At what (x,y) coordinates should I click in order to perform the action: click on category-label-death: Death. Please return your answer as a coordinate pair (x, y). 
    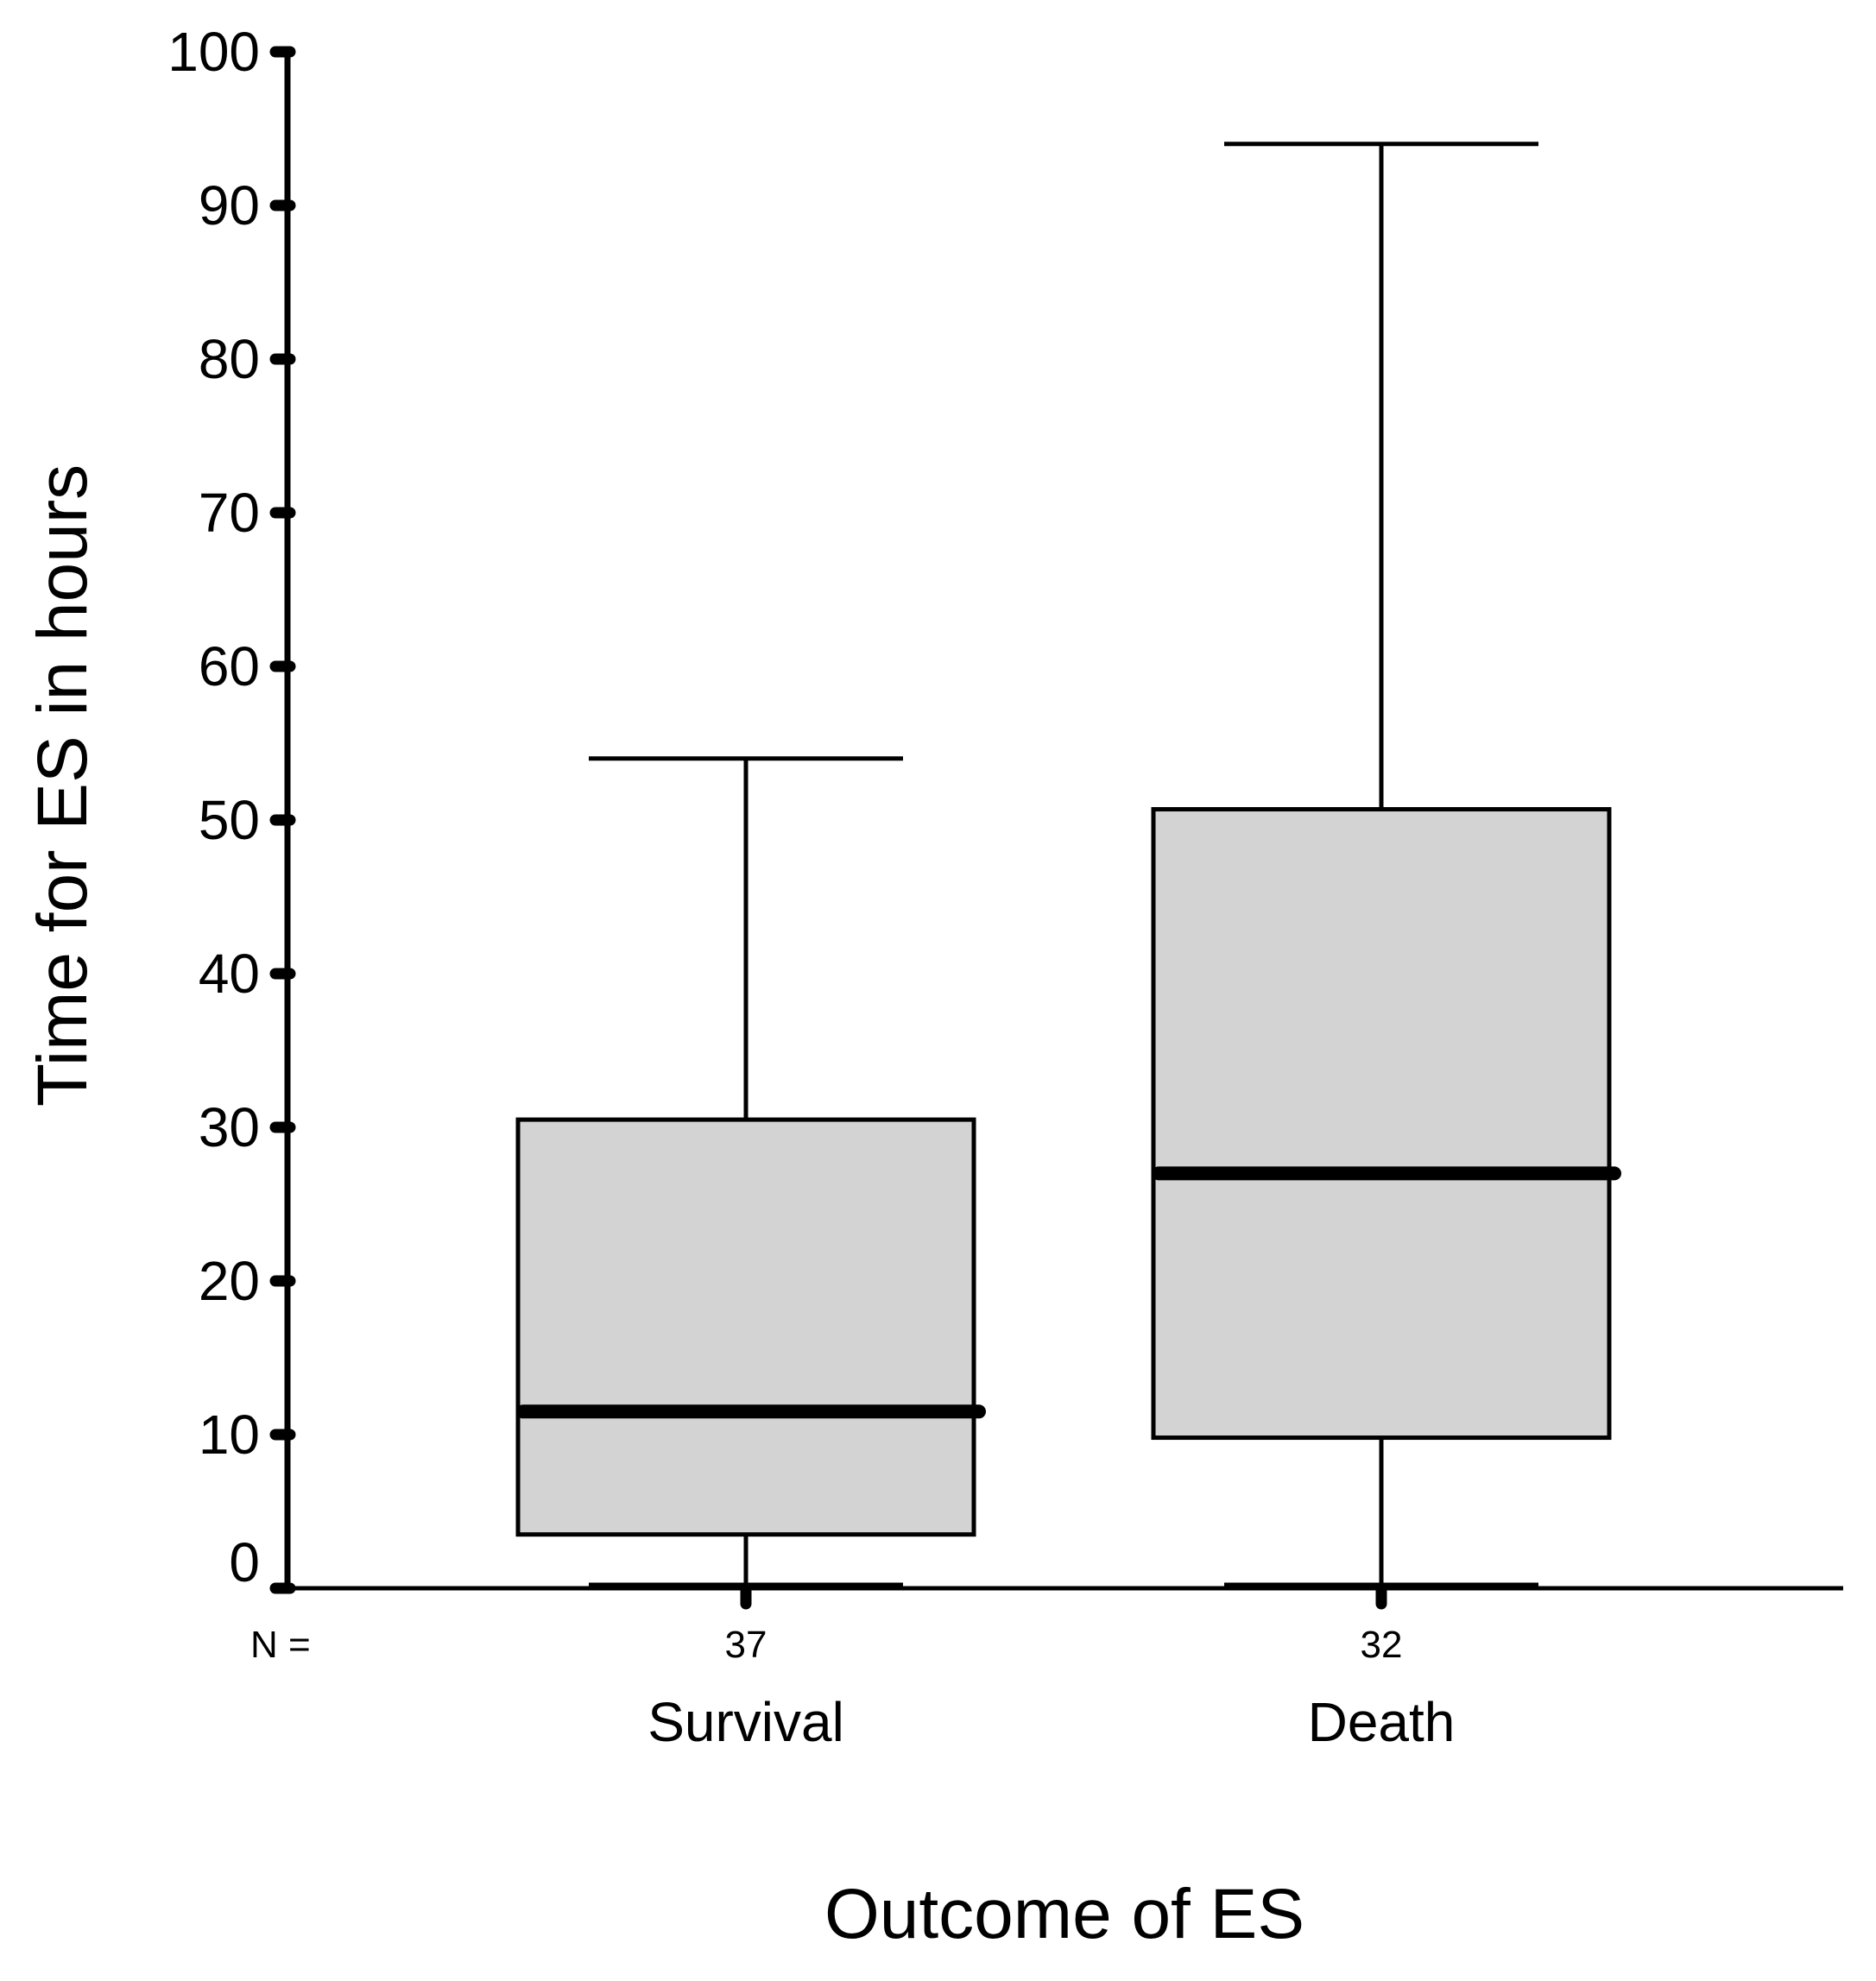
    Looking at the image, I should click on (1382, 1722).